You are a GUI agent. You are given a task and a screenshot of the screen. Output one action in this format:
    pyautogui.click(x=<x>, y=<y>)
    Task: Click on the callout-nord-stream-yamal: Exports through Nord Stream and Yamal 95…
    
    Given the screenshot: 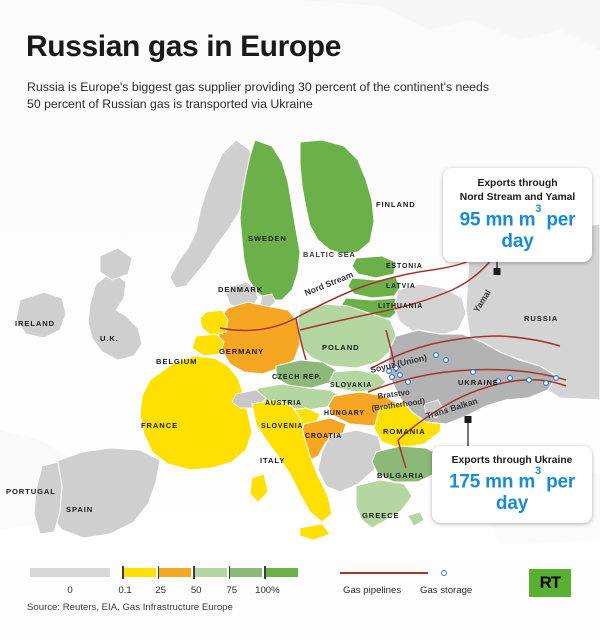 What is the action you would take?
    pyautogui.click(x=517, y=215)
    